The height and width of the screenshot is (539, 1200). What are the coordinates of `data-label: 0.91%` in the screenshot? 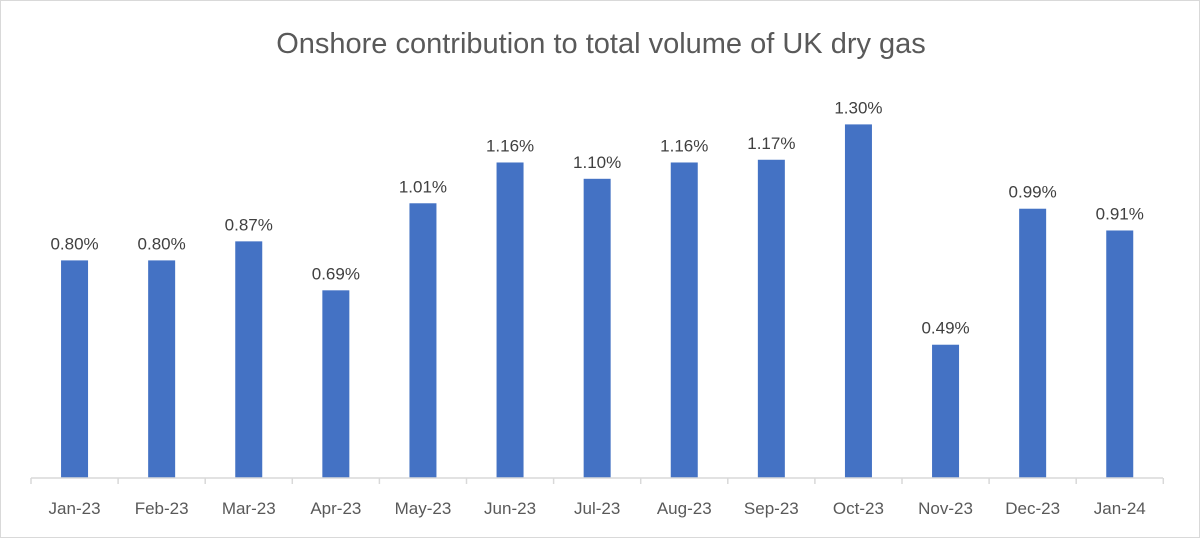 It's located at (1120, 213).